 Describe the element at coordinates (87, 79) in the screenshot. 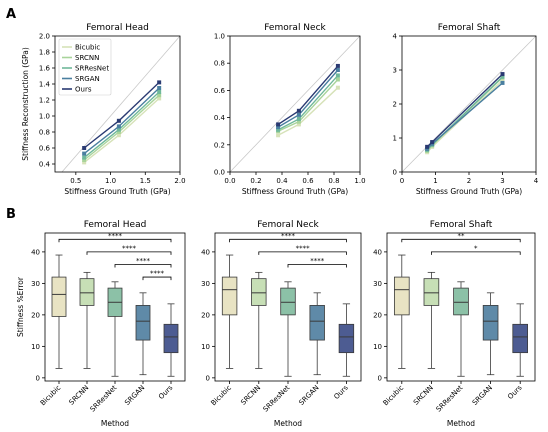

I see `legend-item-srgan: SRGAN` at that location.